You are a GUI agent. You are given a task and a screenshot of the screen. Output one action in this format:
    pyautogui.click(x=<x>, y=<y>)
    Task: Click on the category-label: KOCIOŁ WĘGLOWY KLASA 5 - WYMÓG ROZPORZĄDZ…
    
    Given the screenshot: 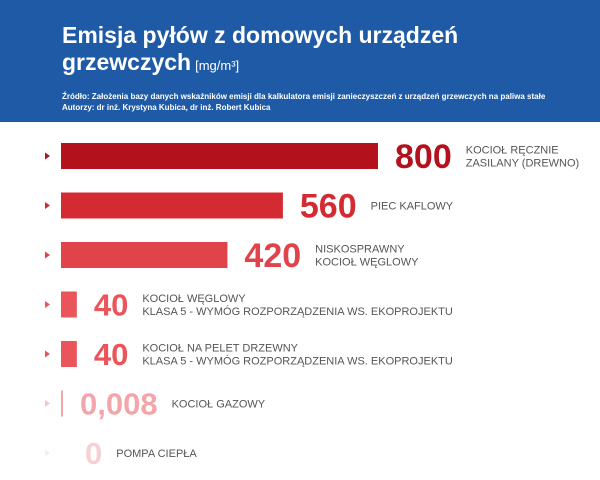 What is the action you would take?
    pyautogui.click(x=297, y=305)
    